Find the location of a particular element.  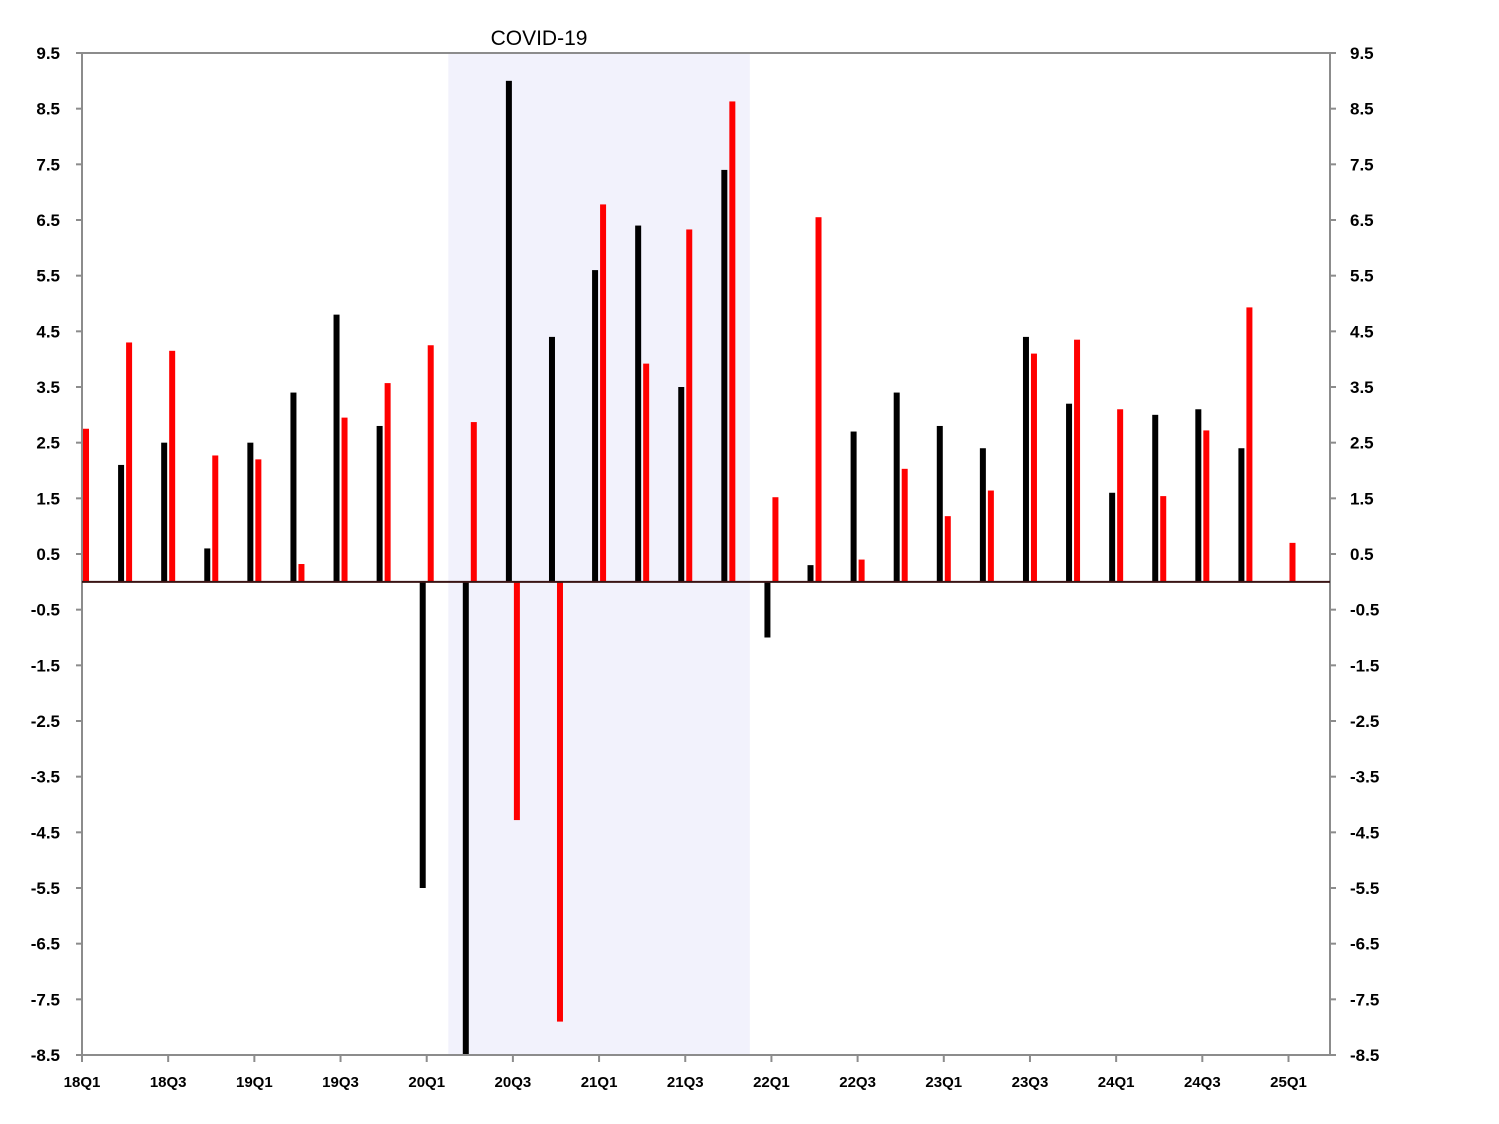

bar-s1-21Q3 is located at coordinates (689, 405).